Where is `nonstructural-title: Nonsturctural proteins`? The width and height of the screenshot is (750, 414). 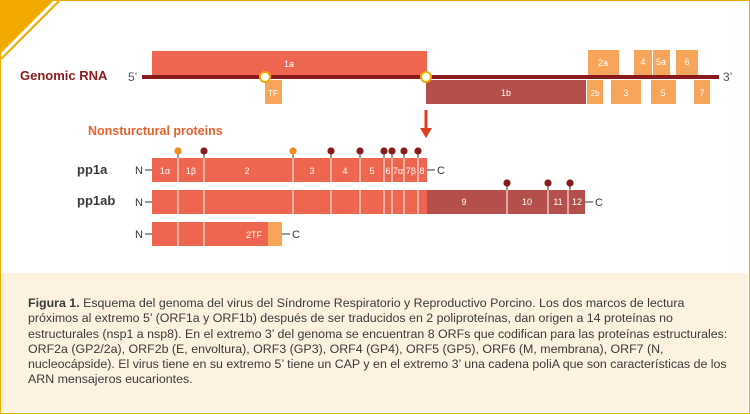
nonstructural-title: Nonsturctural proteins is located at coordinates (155, 131).